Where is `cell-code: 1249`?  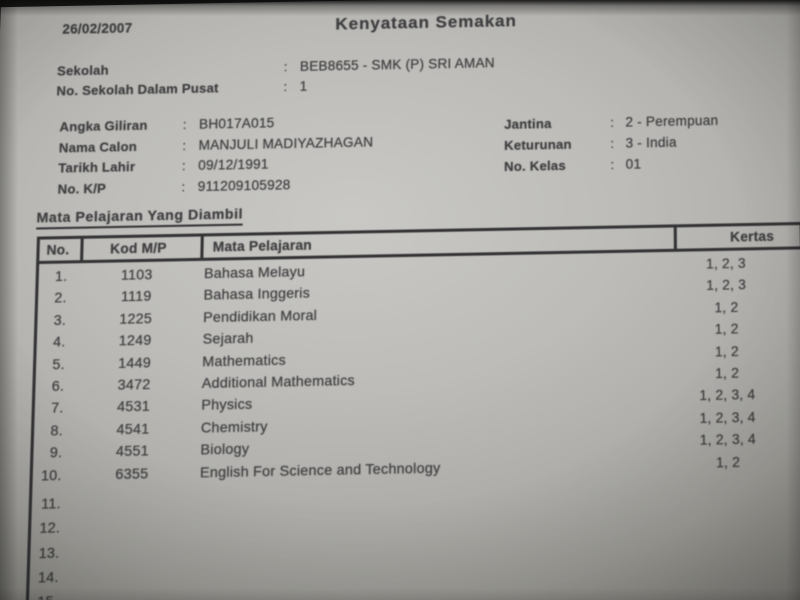
cell-code: 1249 is located at coordinates (135, 340).